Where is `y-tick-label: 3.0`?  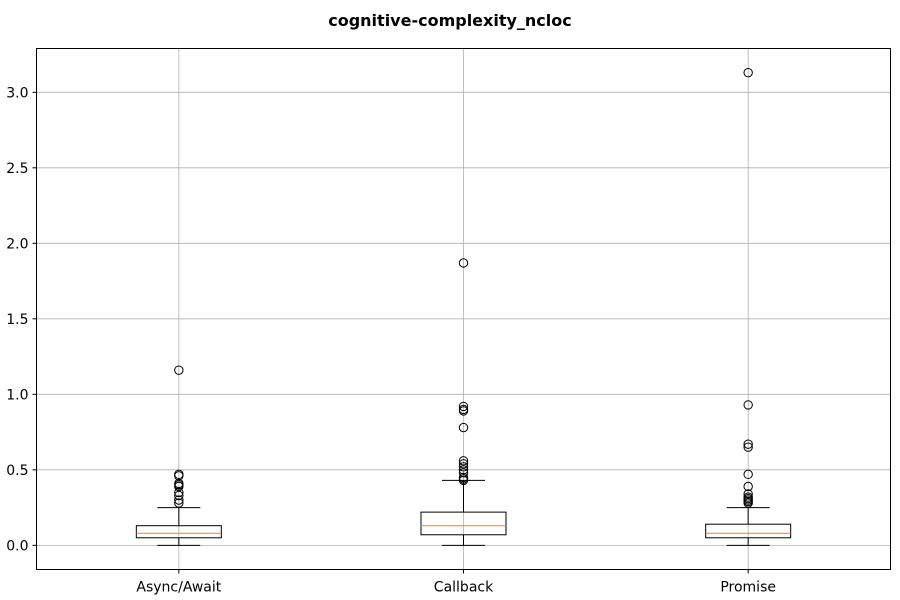
y-tick-label: 3.0 is located at coordinates (17, 93).